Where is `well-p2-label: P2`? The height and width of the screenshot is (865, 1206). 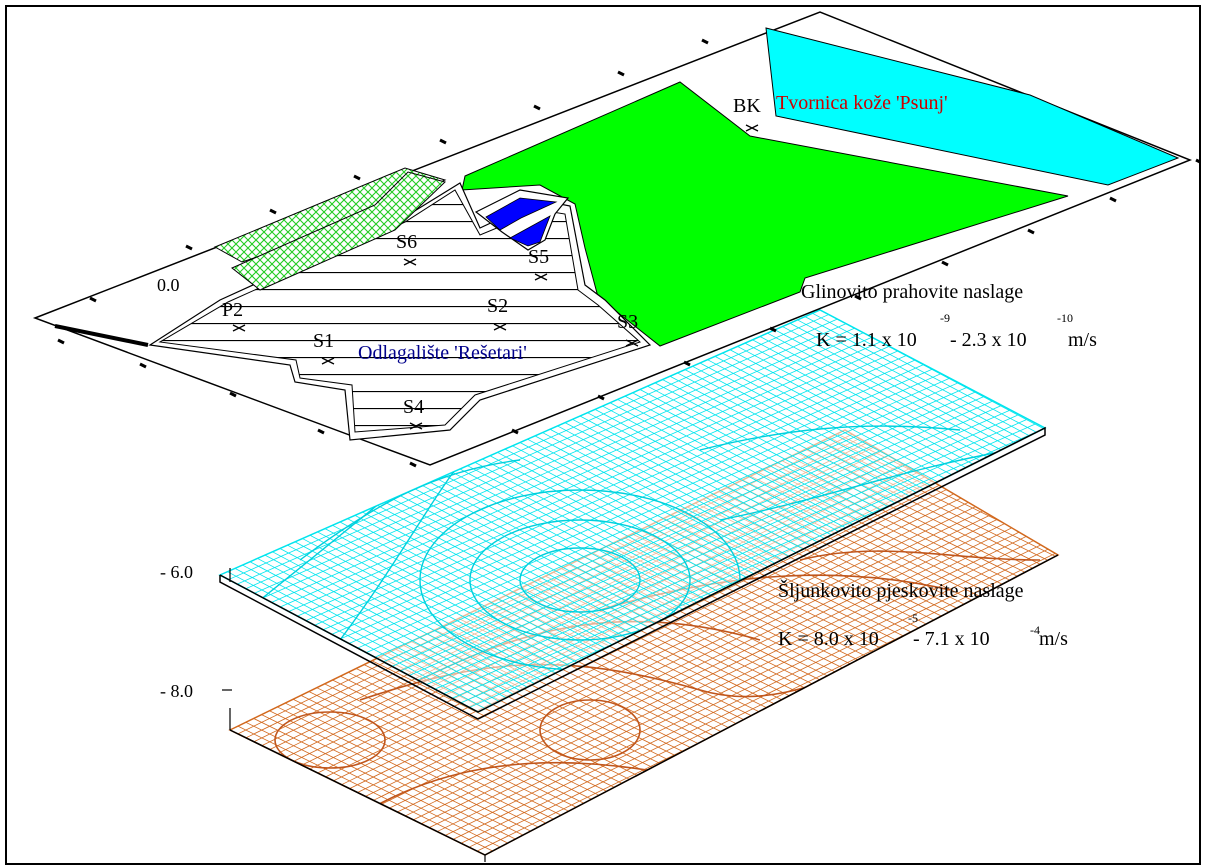 well-p2-label: P2 is located at coordinates (232, 310).